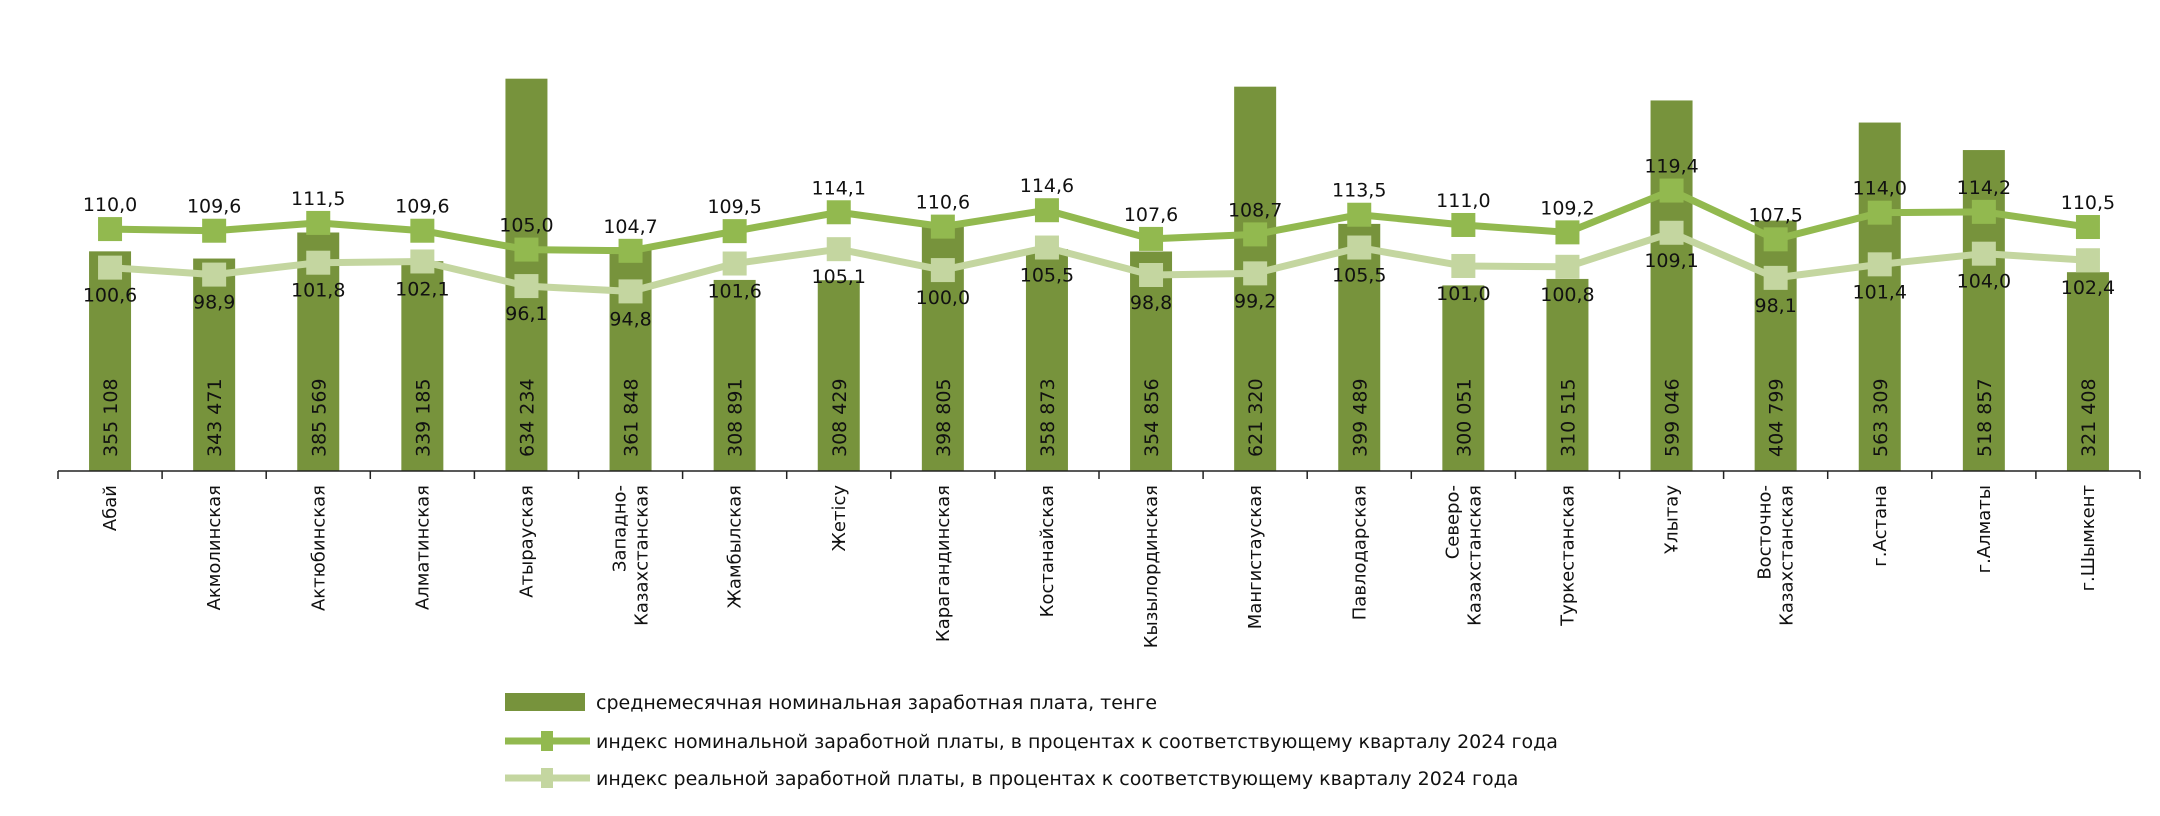  What do you see at coordinates (1151, 215) in the screenshot?
I see `nominal-index-label: 107,6` at bounding box center [1151, 215].